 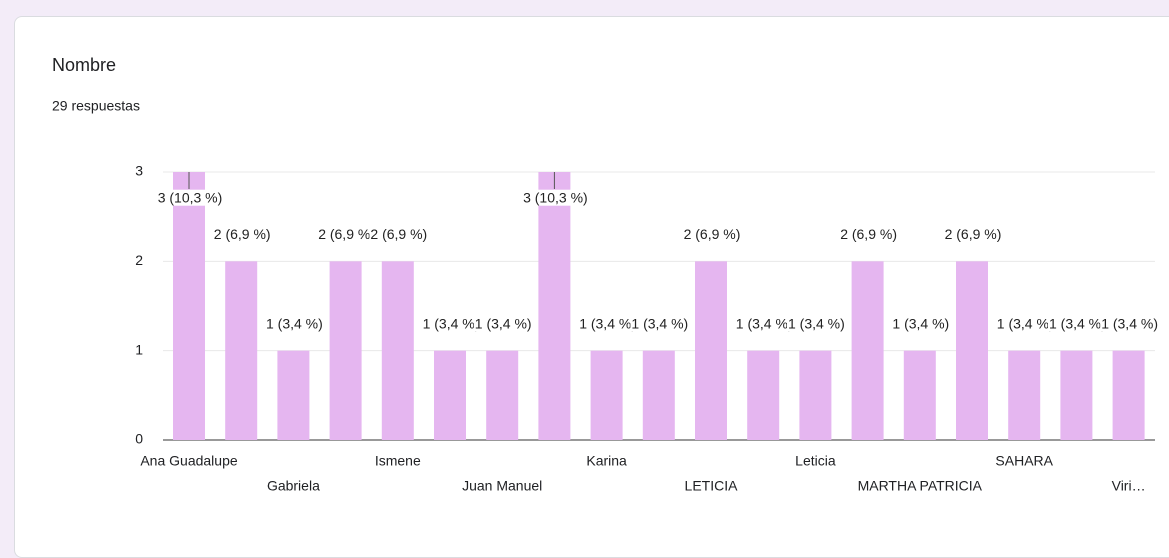 I want to click on y-tick-label: 1, so click(x=139, y=349).